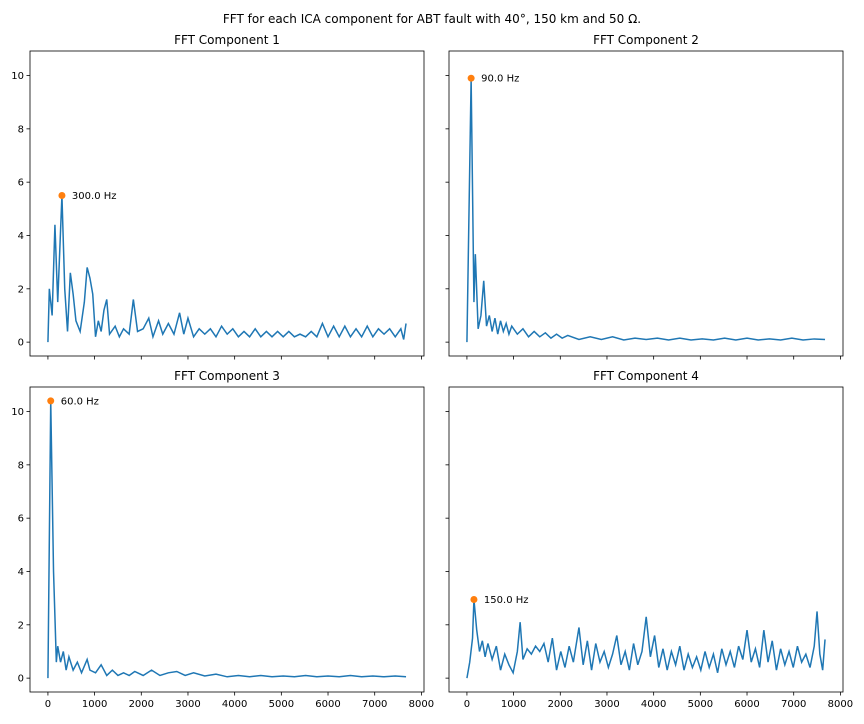 The width and height of the screenshot is (864, 724). Describe the element at coordinates (227, 376) in the screenshot. I see `subplot-title: FFT Component 3` at that location.